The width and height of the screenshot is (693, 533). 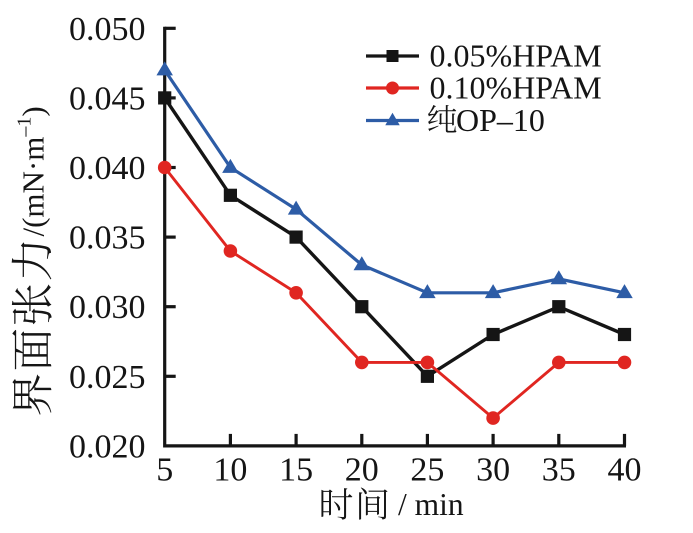 What do you see at coordinates (559, 470) in the screenshot?
I see `svg-text: 35` at bounding box center [559, 470].